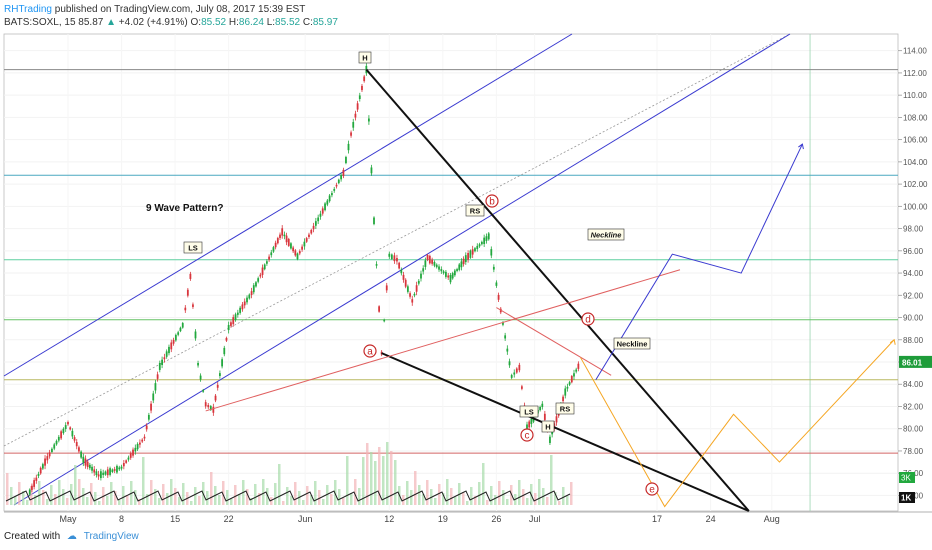 Image resolution: width=932 pixels, height=550 pixels. What do you see at coordinates (632, 343) in the screenshot?
I see `neckline-2-box` at bounding box center [632, 343].